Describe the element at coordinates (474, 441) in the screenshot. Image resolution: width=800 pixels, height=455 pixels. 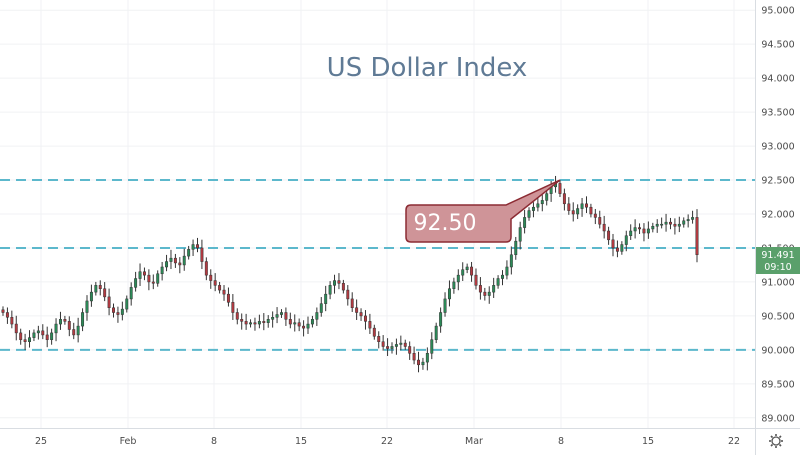
I see `x-tick-label: Mar` at that location.